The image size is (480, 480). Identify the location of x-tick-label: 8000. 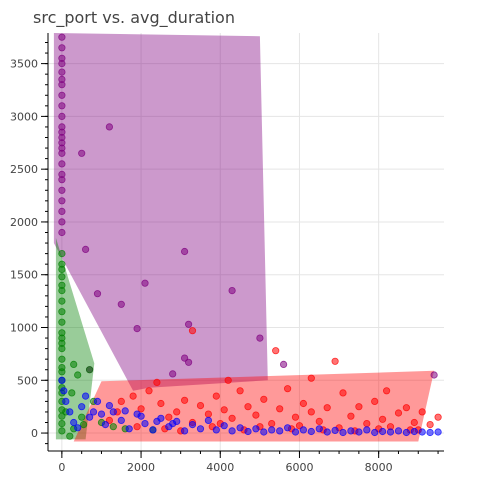
(379, 467).